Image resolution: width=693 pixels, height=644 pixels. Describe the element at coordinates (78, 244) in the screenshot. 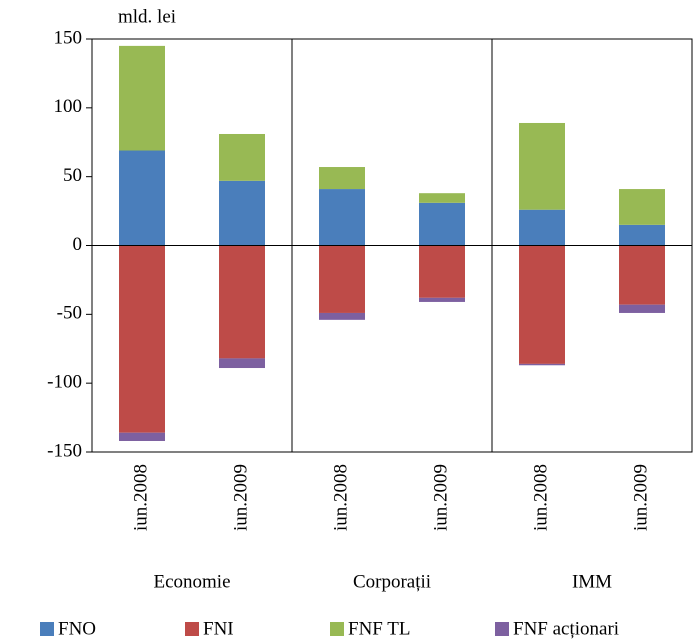

I see `y-tick-label: 0` at that location.